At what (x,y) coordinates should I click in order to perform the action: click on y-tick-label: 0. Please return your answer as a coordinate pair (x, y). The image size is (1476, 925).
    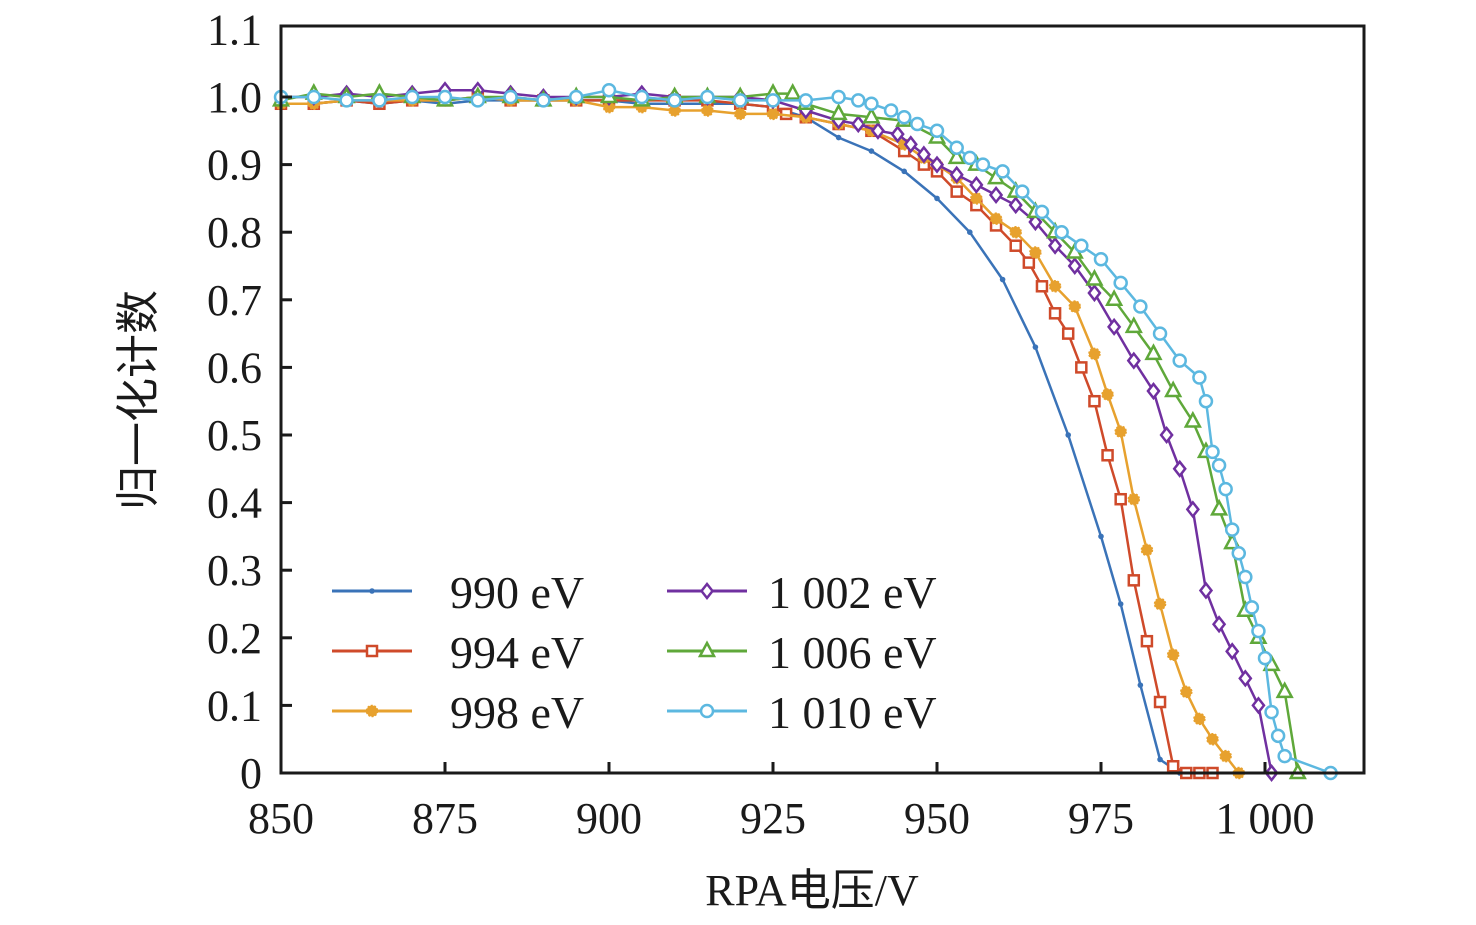
    Looking at the image, I should click on (251, 773).